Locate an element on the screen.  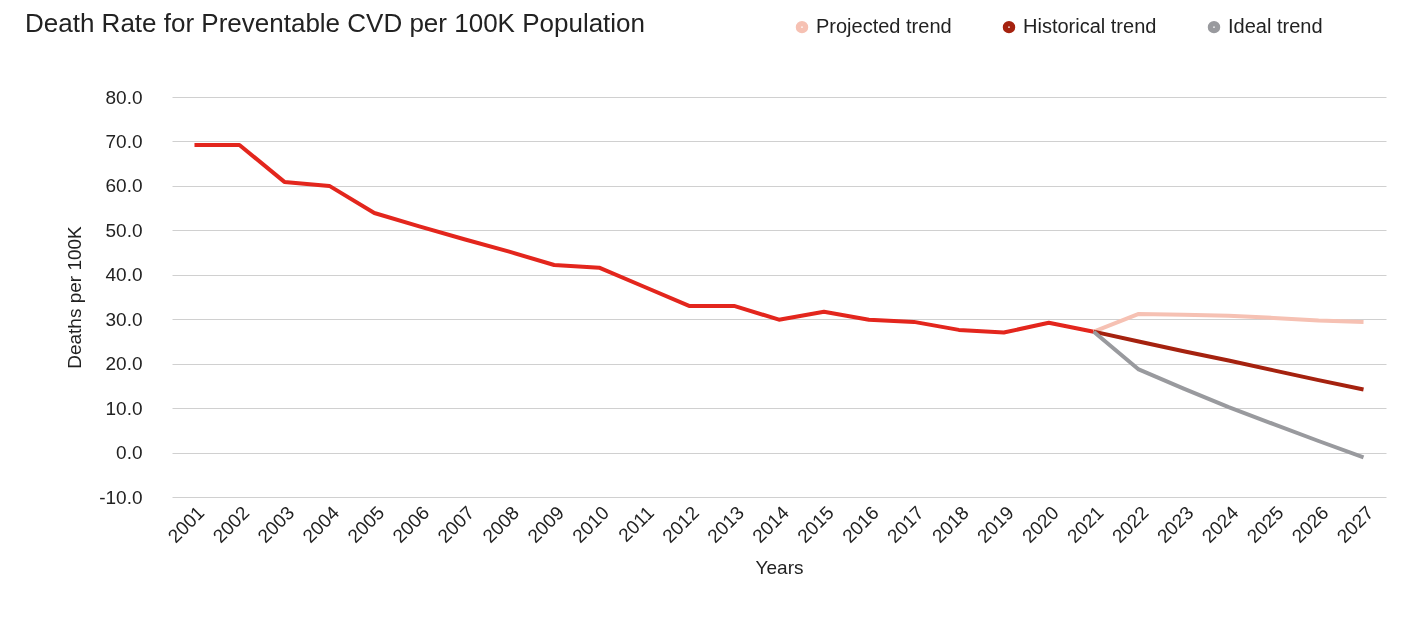
x-axis-title: Years is located at coordinates (779, 567).